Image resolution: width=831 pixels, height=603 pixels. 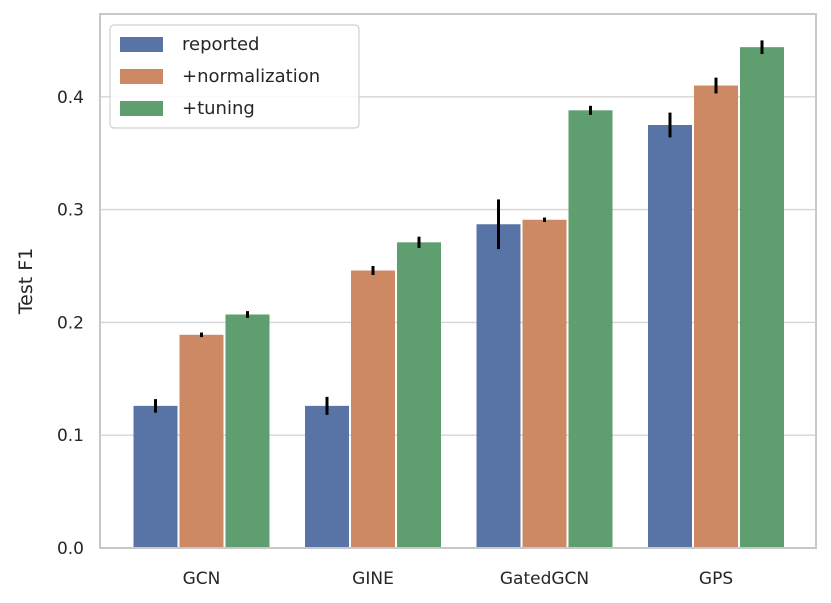 What do you see at coordinates (70, 549) in the screenshot?
I see `y-tick-label: 0.0` at bounding box center [70, 549].